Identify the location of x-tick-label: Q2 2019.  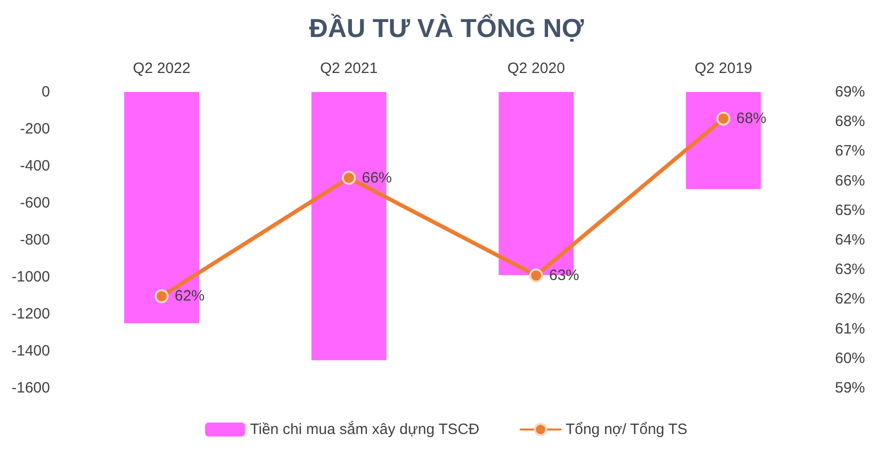
(723, 68).